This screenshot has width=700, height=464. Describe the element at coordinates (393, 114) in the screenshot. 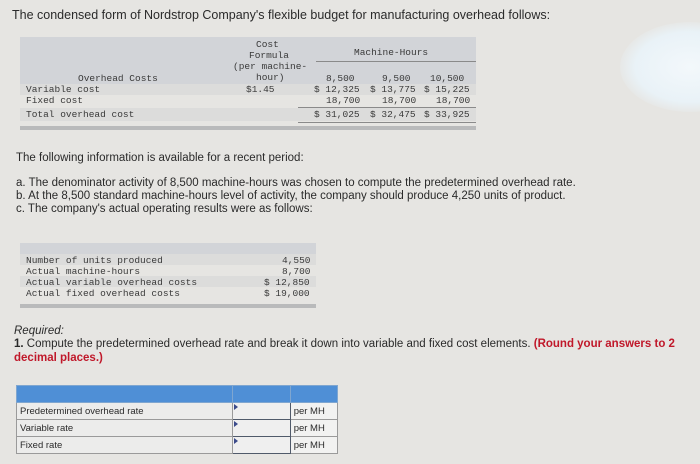

I see `cell-value: $ 32,475` at that location.